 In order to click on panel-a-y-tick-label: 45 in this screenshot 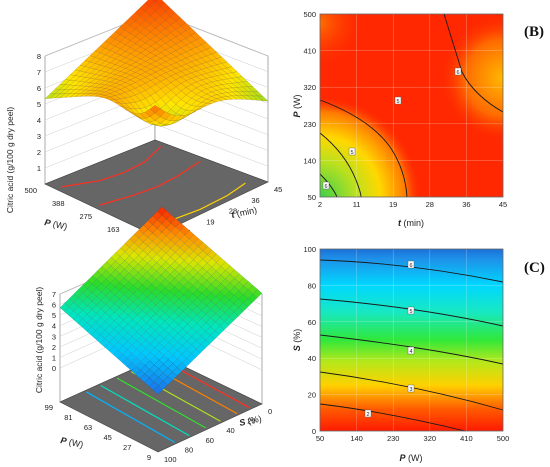, I will do `click(278, 189)`.